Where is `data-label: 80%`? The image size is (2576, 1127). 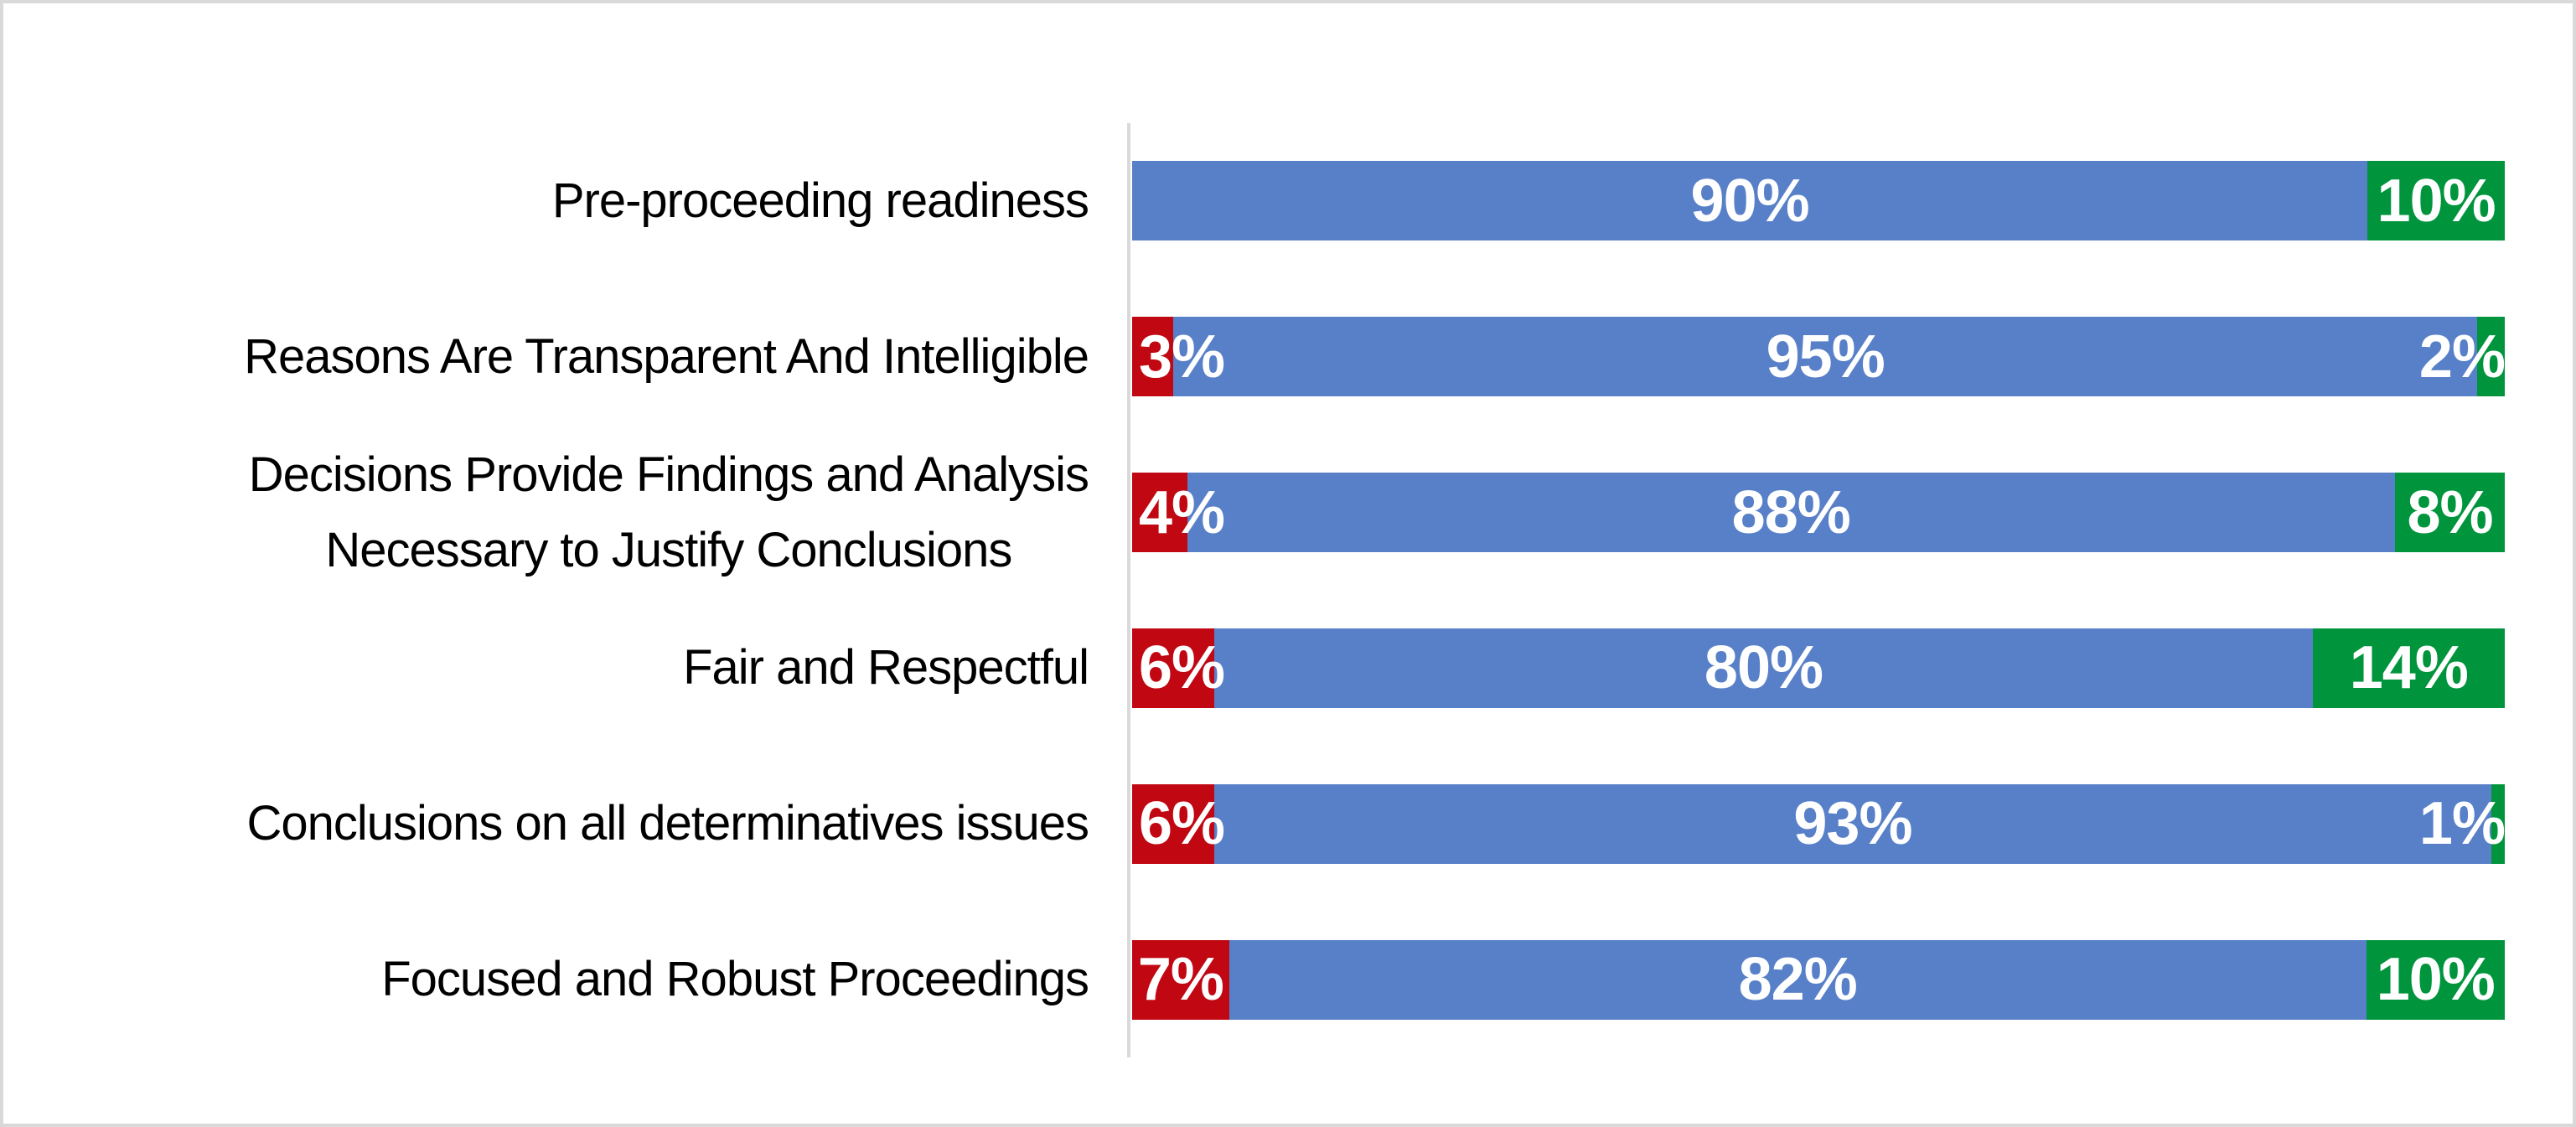
data-label: 80% is located at coordinates (1763, 668).